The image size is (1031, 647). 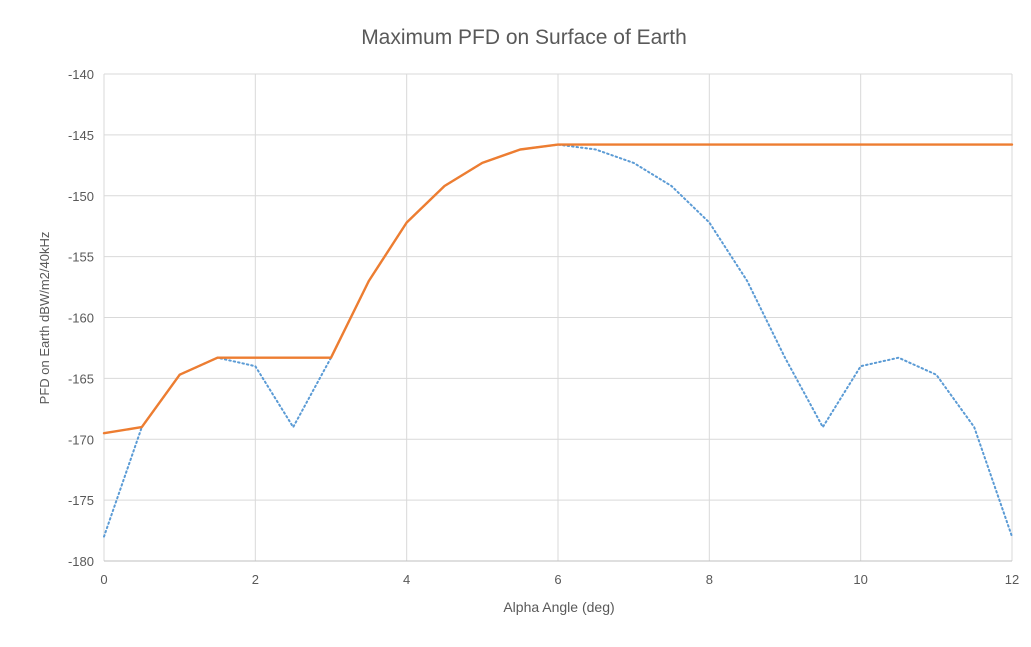 I want to click on x-tick-label: 4, so click(x=406, y=579).